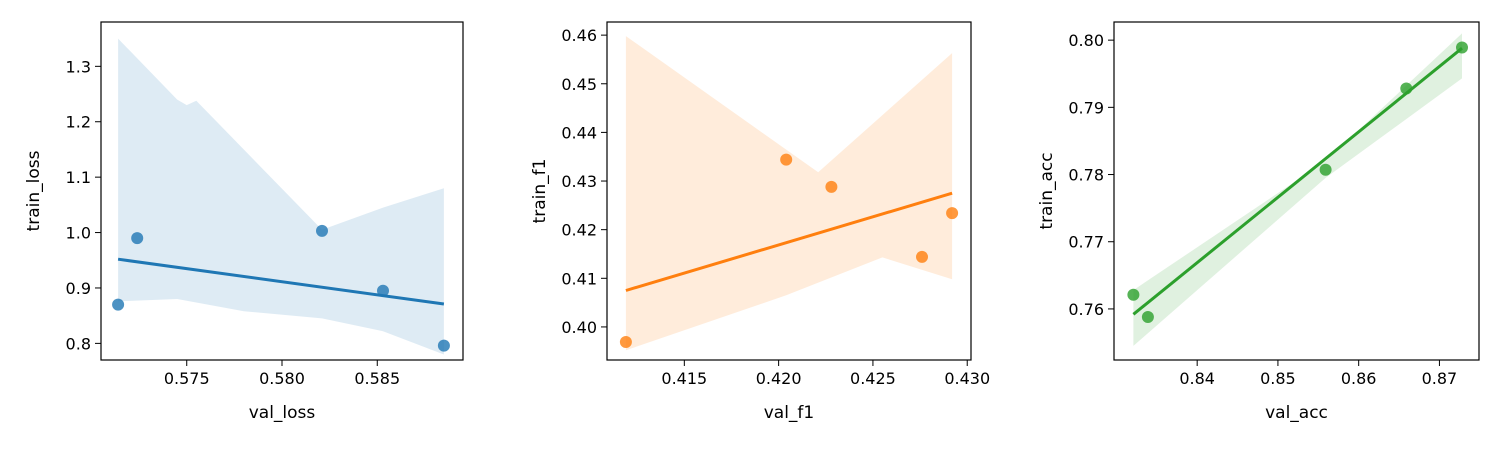 The image size is (1500, 450). What do you see at coordinates (78, 66) in the screenshot?
I see `y-tick-label: 1.3` at bounding box center [78, 66].